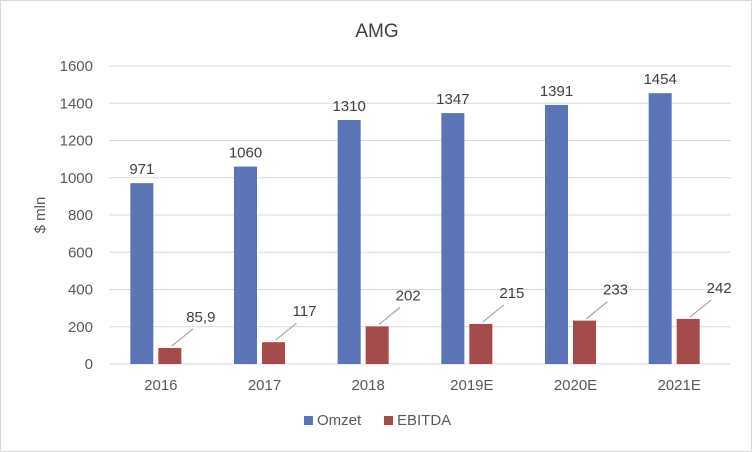  What do you see at coordinates (367, 385) in the screenshot?
I see `x-tick-label: 2018` at bounding box center [367, 385].